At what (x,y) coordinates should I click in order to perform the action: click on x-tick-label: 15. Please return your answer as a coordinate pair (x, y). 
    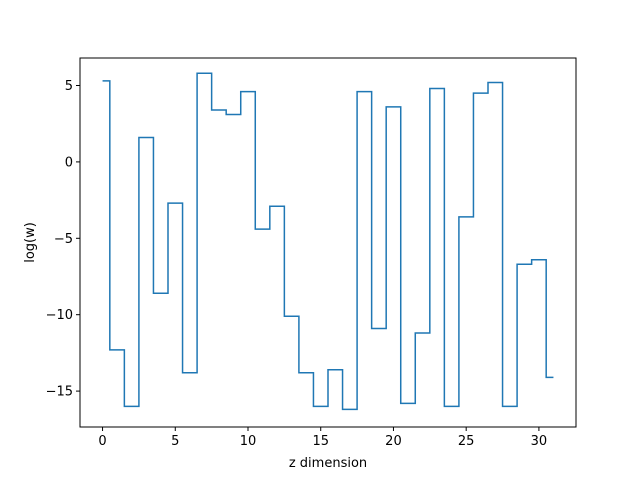
    Looking at the image, I should click on (320, 441).